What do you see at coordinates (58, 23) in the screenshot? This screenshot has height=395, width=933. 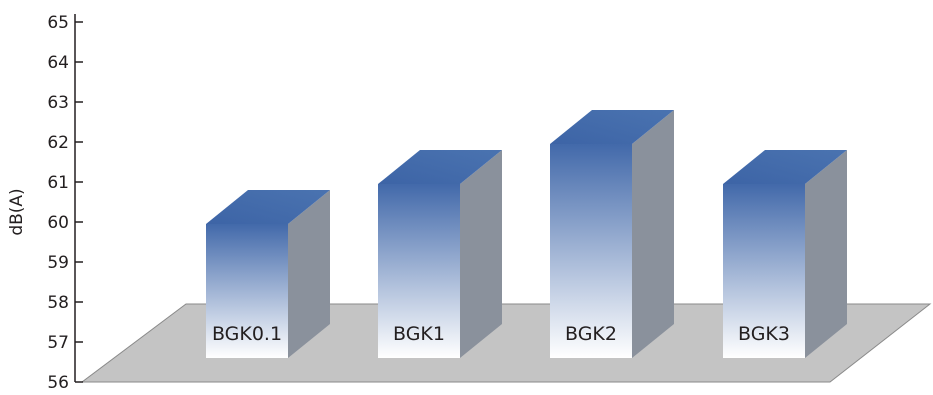 I see `y-tick-label: 65` at bounding box center [58, 23].